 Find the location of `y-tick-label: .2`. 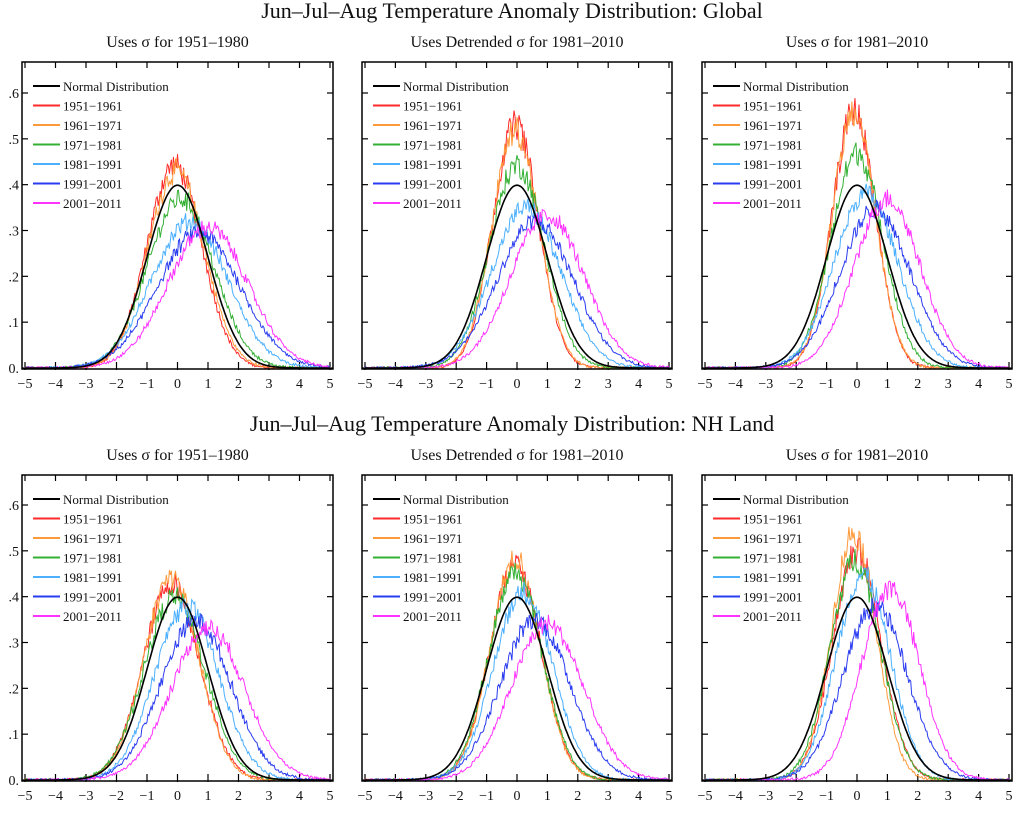

y-tick-label: .2 is located at coordinates (14, 689).